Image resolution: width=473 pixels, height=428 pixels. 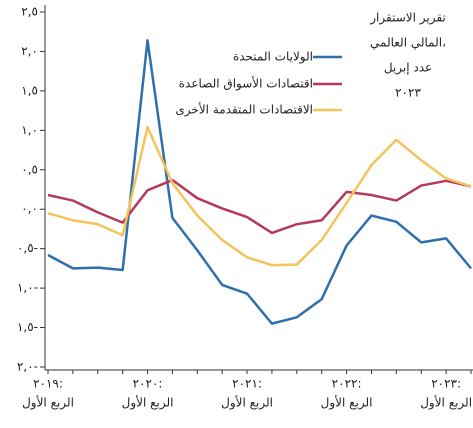 What do you see at coordinates (48, 384) in the screenshot?
I see `x-tick-label: ٢٠١٩:` at bounding box center [48, 384].